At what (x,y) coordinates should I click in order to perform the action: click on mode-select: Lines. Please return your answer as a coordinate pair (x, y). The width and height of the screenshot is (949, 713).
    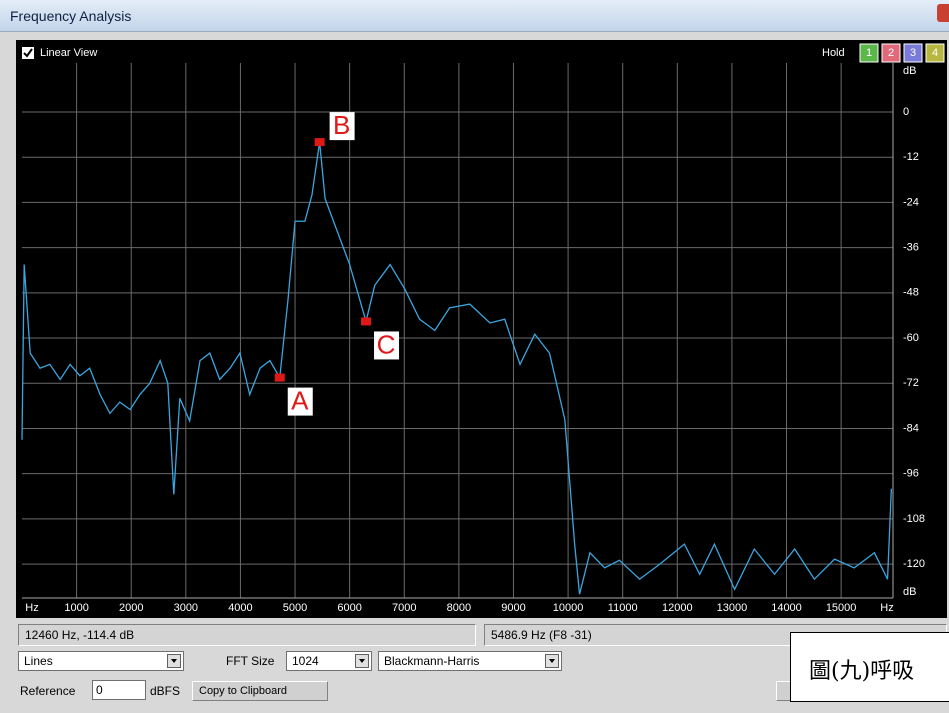
    Looking at the image, I should click on (101, 661).